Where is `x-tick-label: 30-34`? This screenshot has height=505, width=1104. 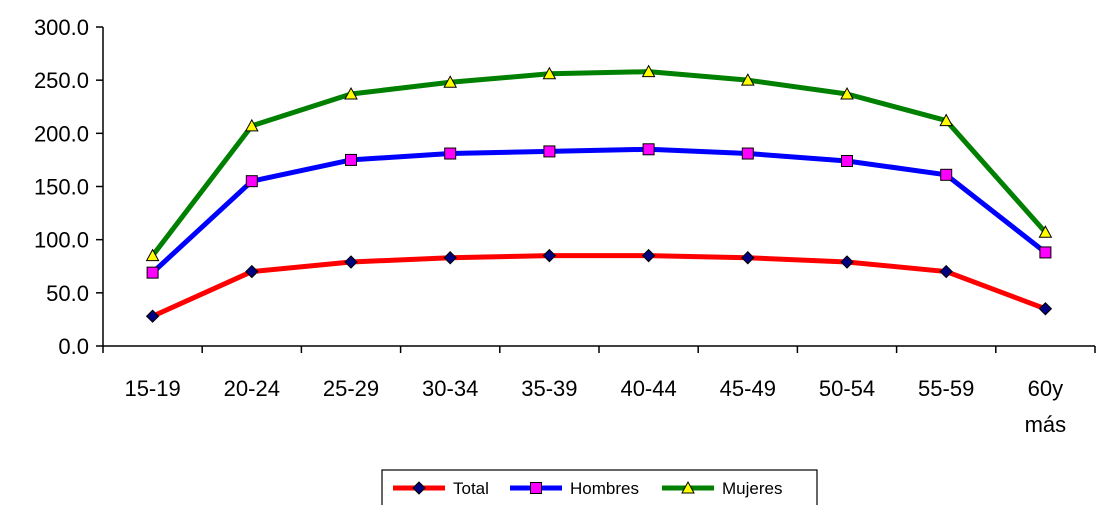 x-tick-label: 30-34 is located at coordinates (450, 388).